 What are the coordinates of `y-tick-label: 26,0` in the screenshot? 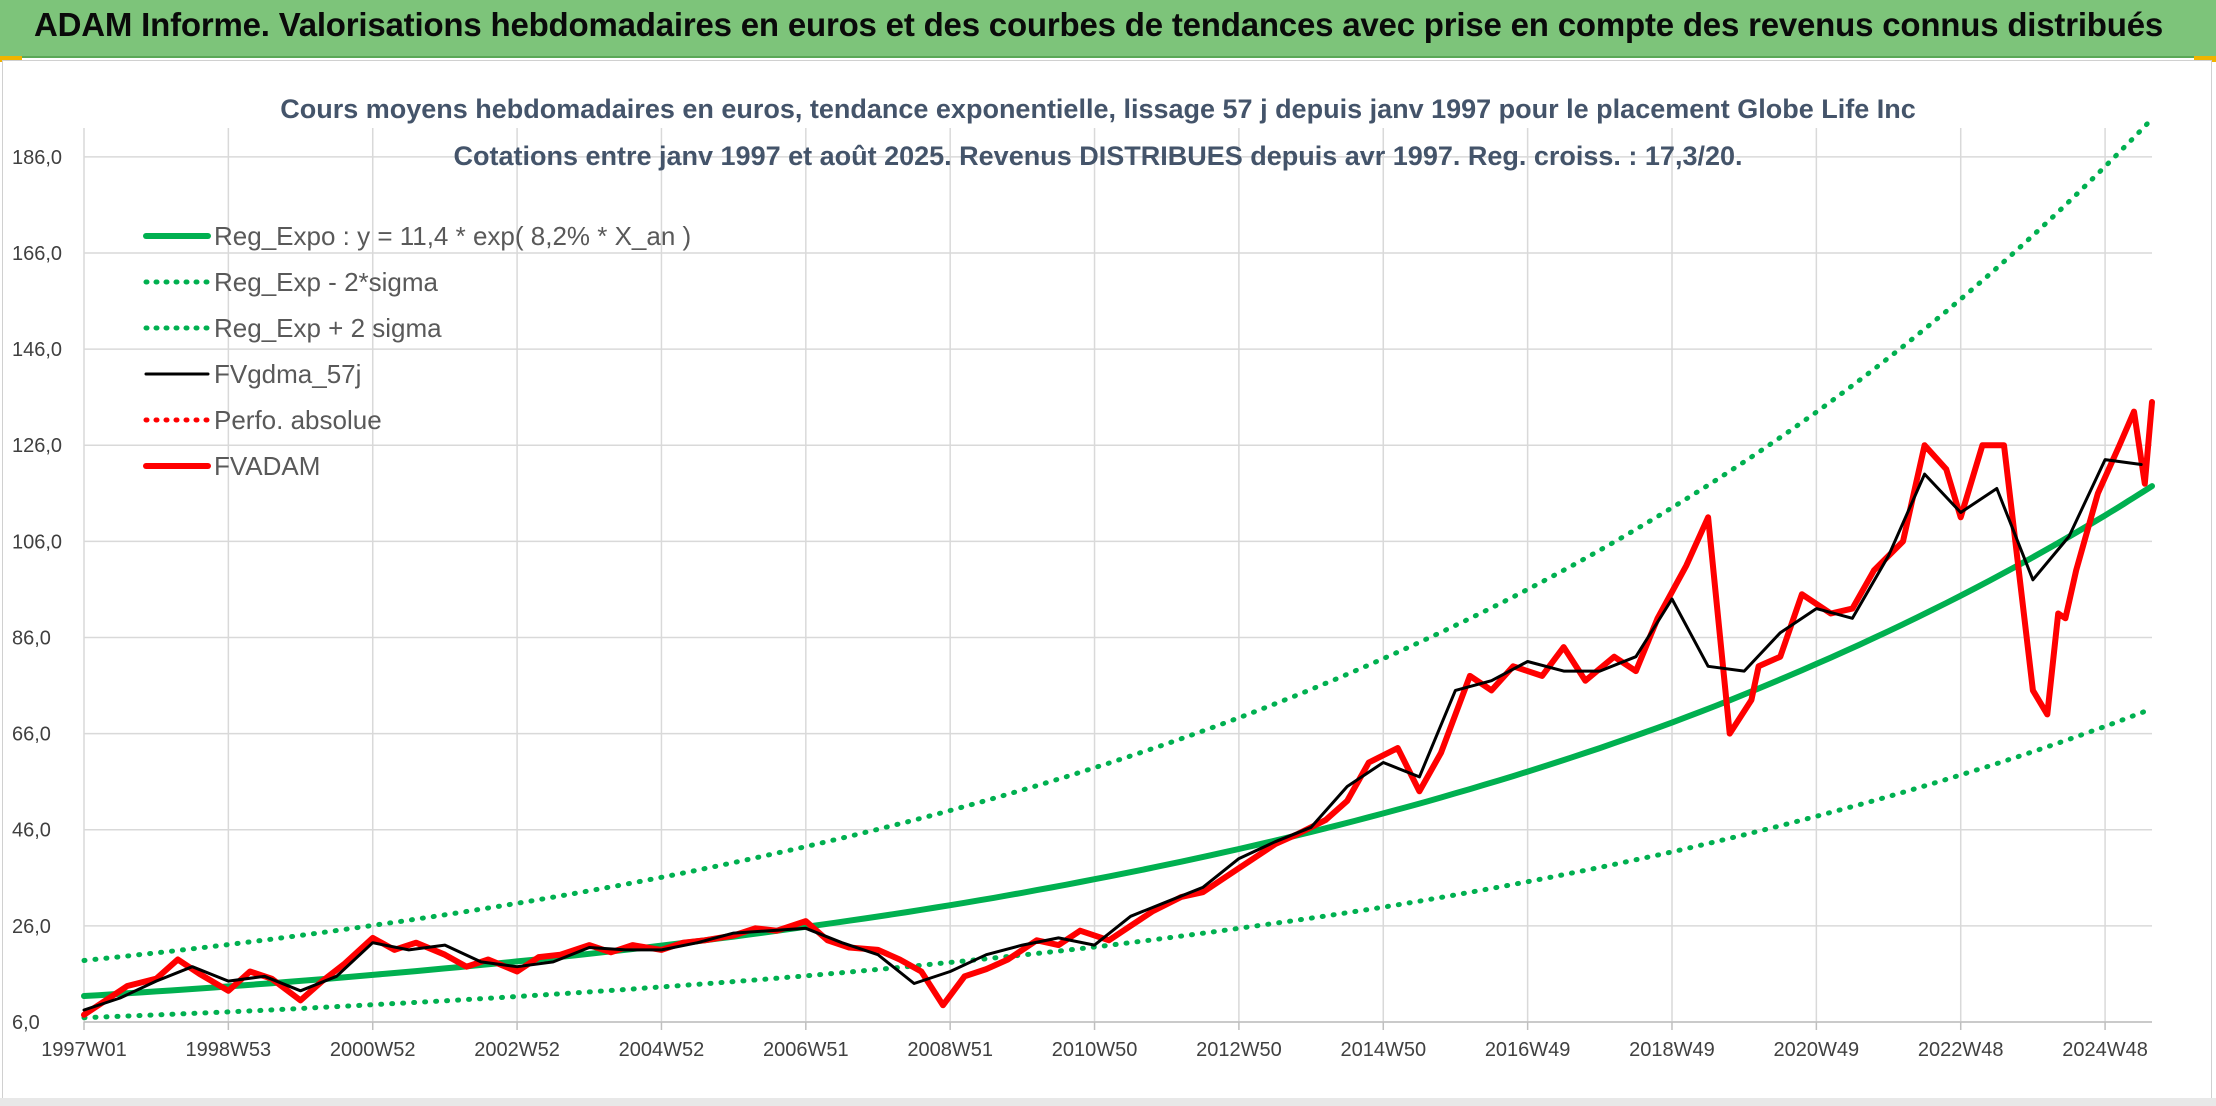 It's located at (31, 927).